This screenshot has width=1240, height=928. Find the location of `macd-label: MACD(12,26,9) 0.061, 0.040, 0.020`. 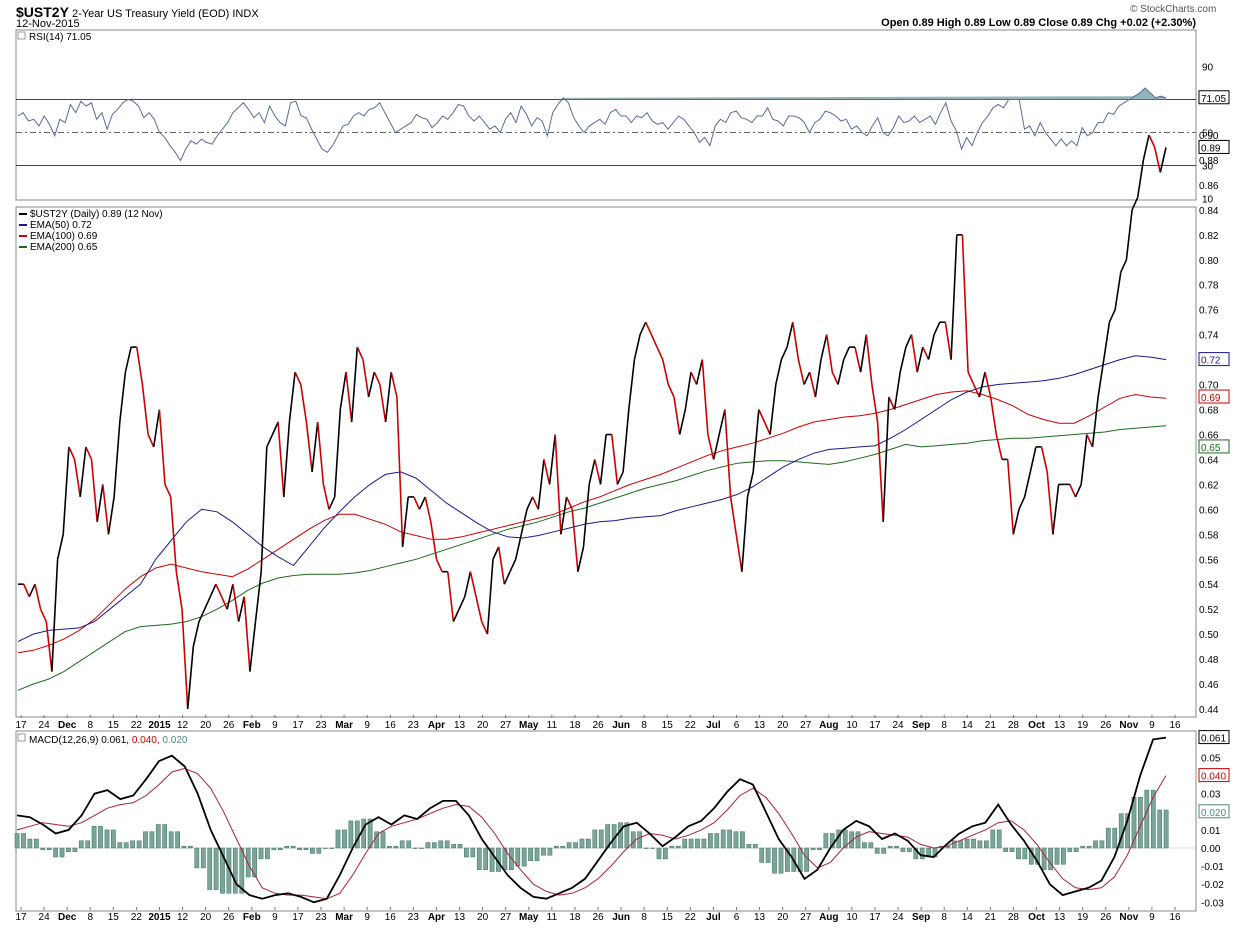

macd-label: MACD(12,26,9) 0.061, 0.040, 0.020 is located at coordinates (108, 740).